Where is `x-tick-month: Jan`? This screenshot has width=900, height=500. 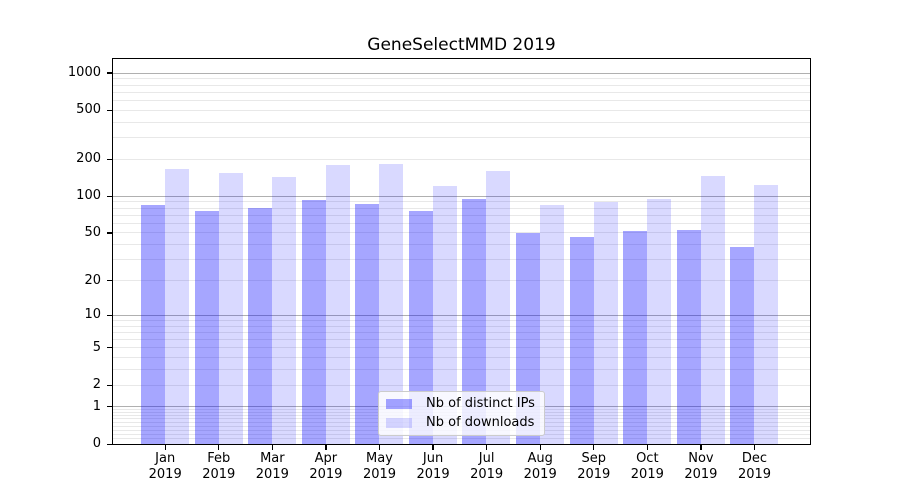 x-tick-month: Jan is located at coordinates (165, 458).